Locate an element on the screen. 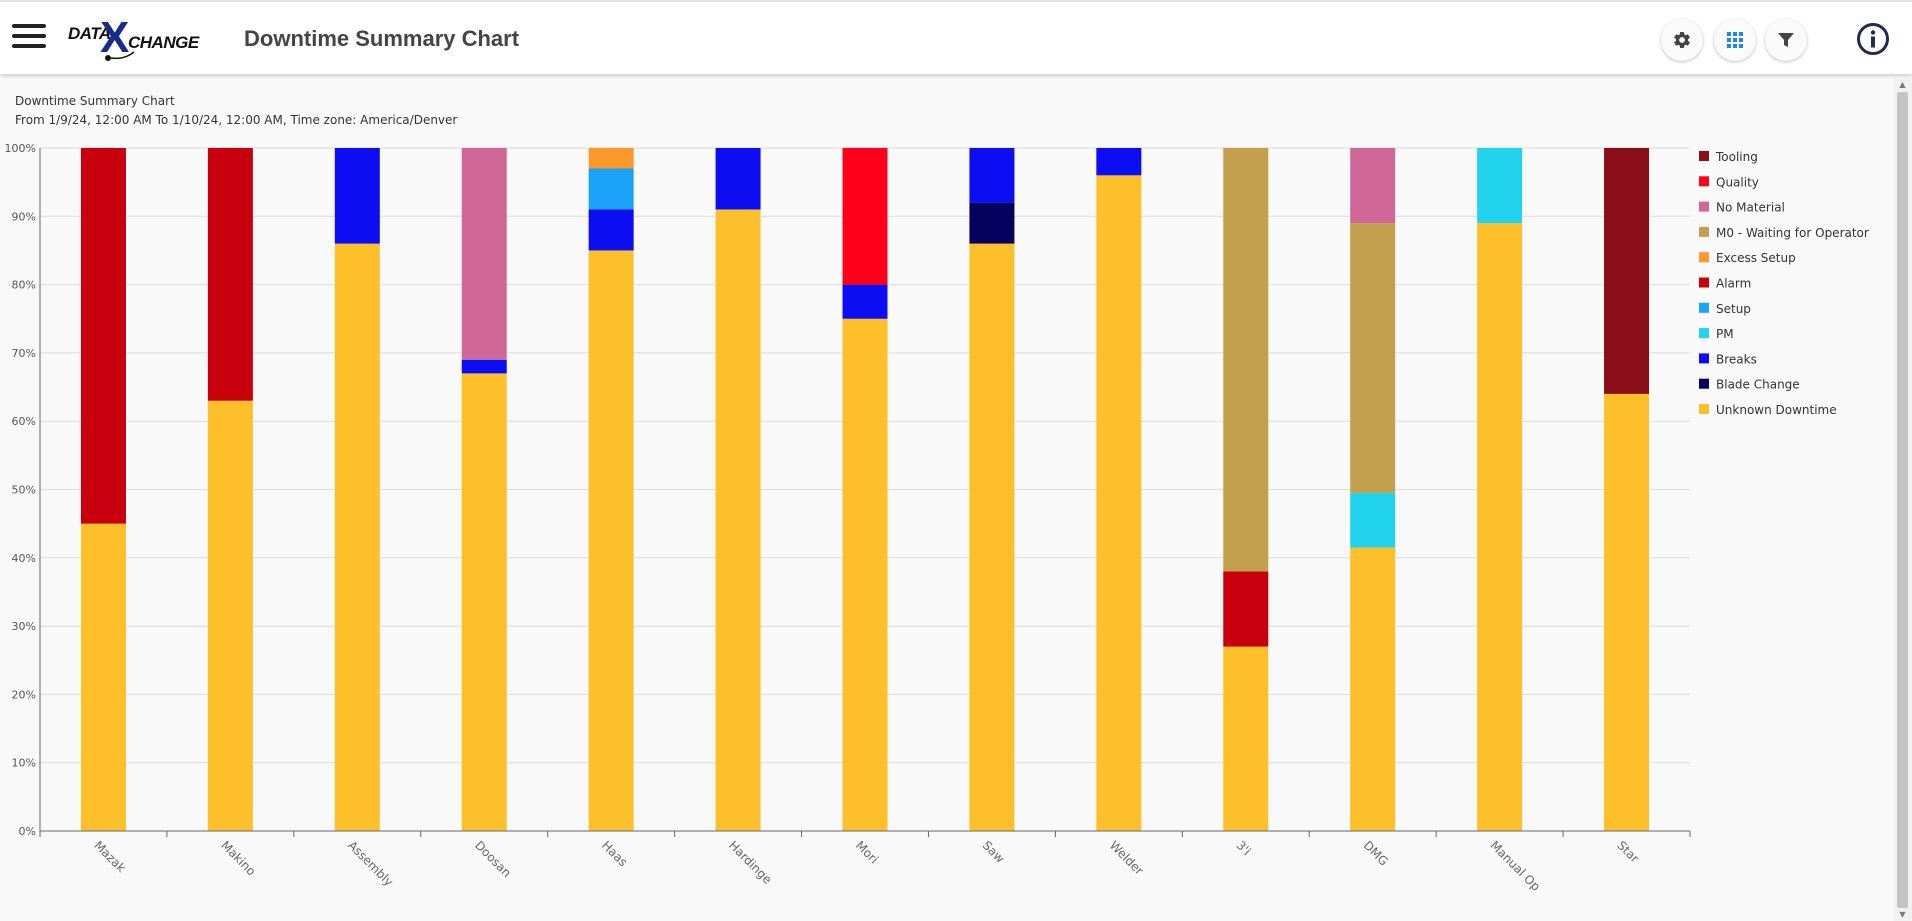 The height and width of the screenshot is (921, 1912). legend-item: Quality is located at coordinates (1737, 182).